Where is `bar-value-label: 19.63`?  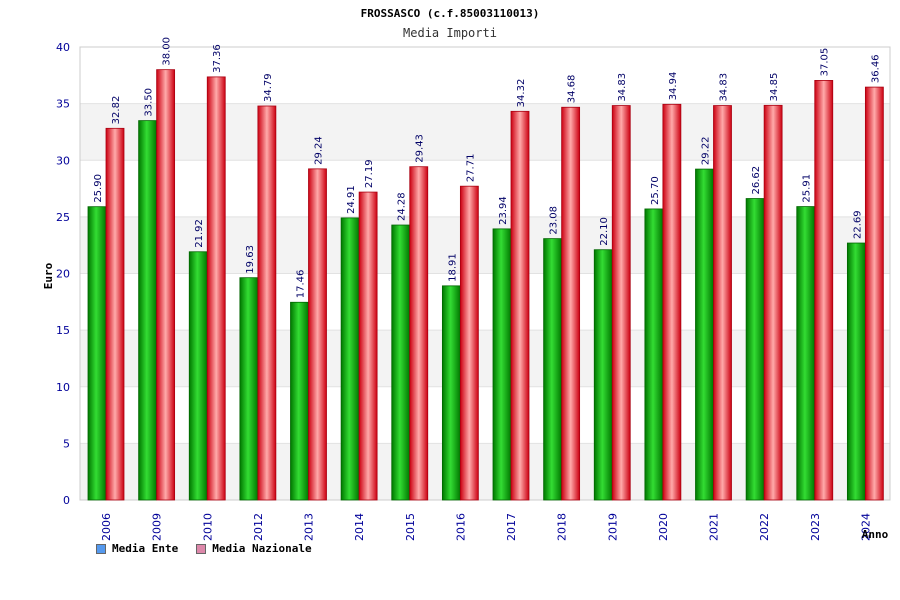 bar-value-label: 19.63 is located at coordinates (250, 259).